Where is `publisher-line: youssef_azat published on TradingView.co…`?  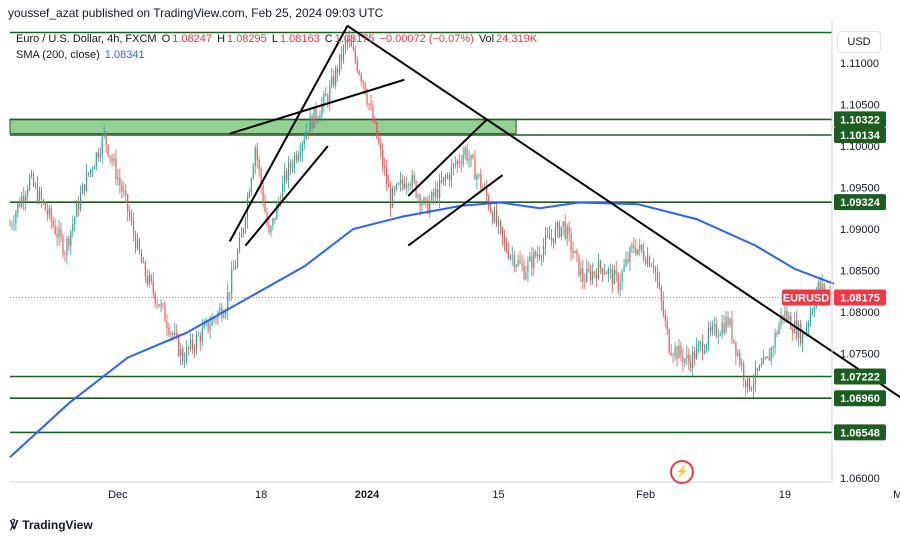 publisher-line: youssef_azat published on TradingView.co… is located at coordinates (196, 13).